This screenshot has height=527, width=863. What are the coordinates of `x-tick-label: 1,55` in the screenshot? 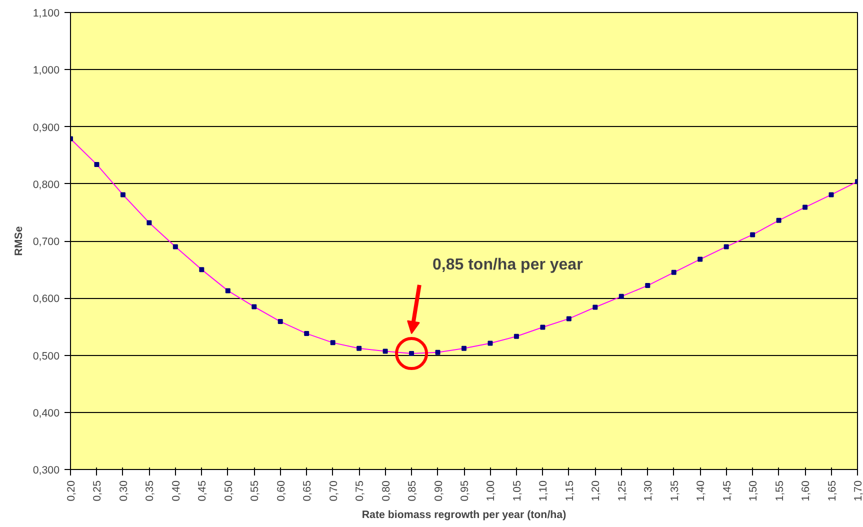 It's located at (780, 491).